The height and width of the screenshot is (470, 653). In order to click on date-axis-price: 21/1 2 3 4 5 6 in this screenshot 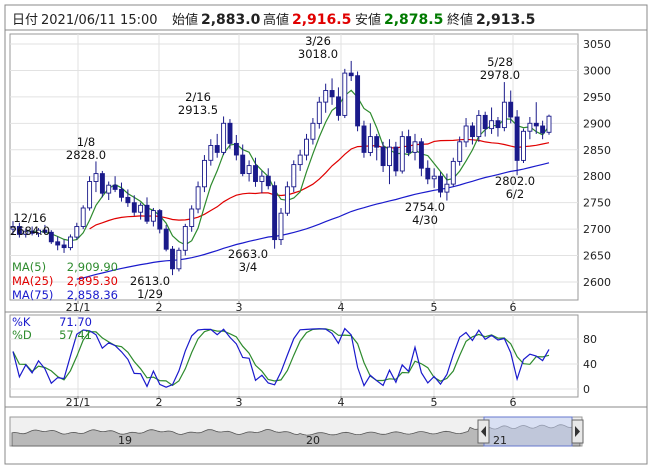, I will do `click(291, 307)`.